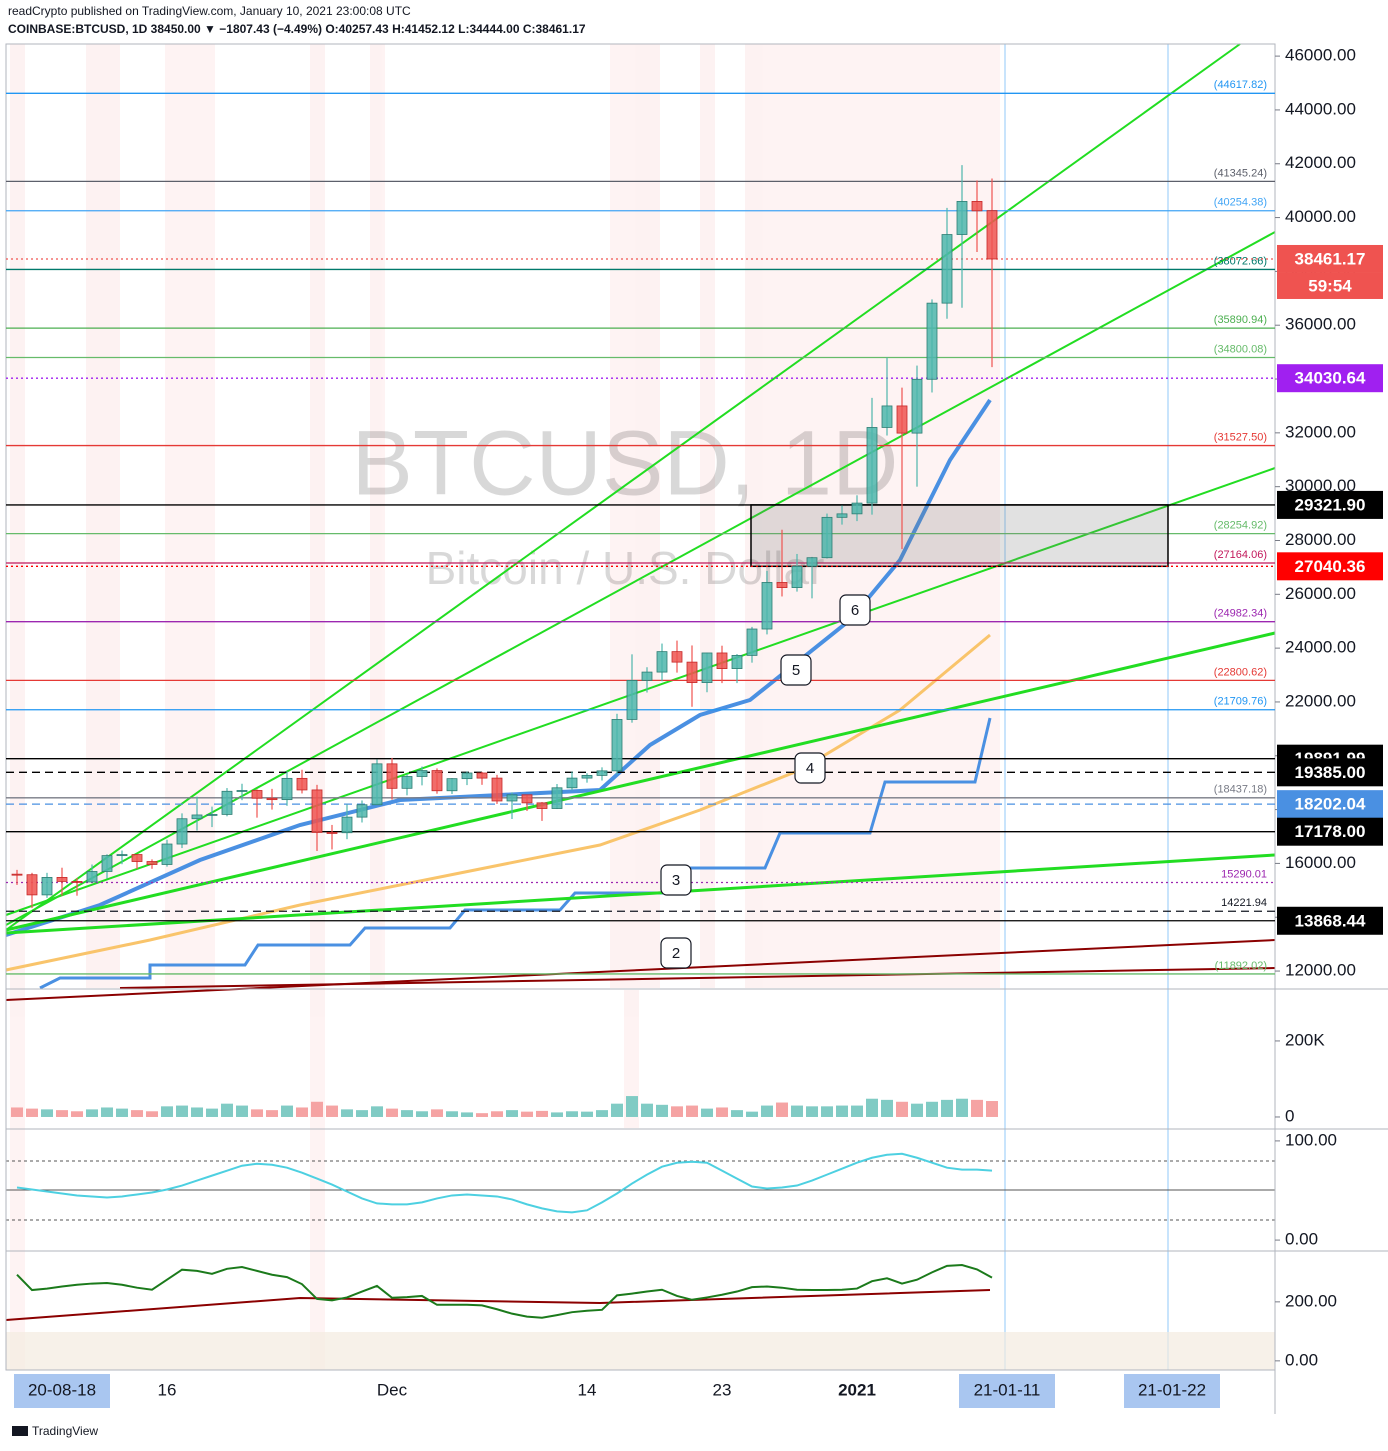 This screenshot has height=1451, width=1388. I want to click on price-badge-label: 18202.04, so click(1330, 804).